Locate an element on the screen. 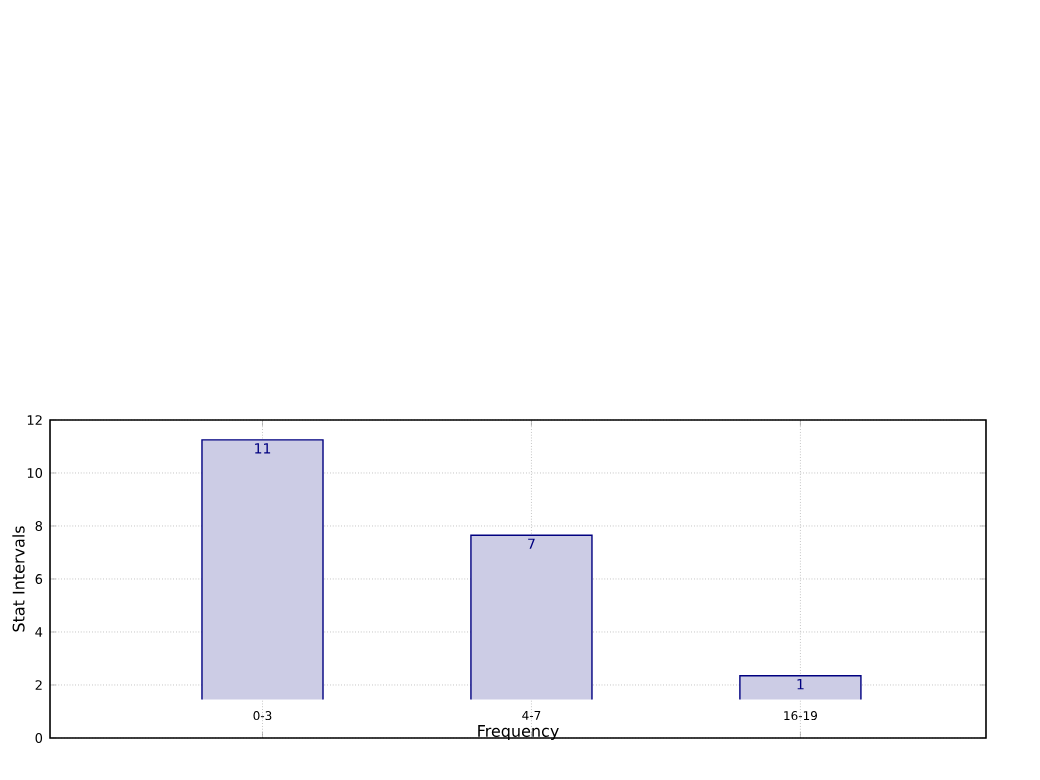 The height and width of the screenshot is (780, 1040). y-axis-title: Stat Intervals is located at coordinates (18, 579).